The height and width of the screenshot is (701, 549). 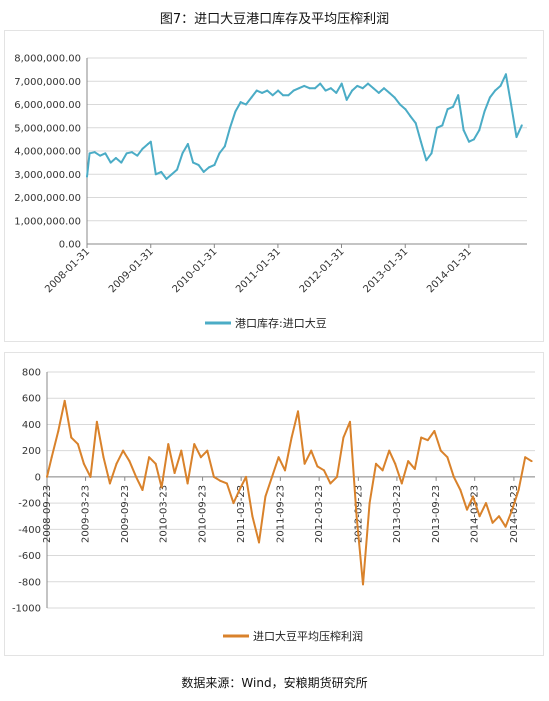 I want to click on y-tick-label: 0.00, so click(x=70, y=245).